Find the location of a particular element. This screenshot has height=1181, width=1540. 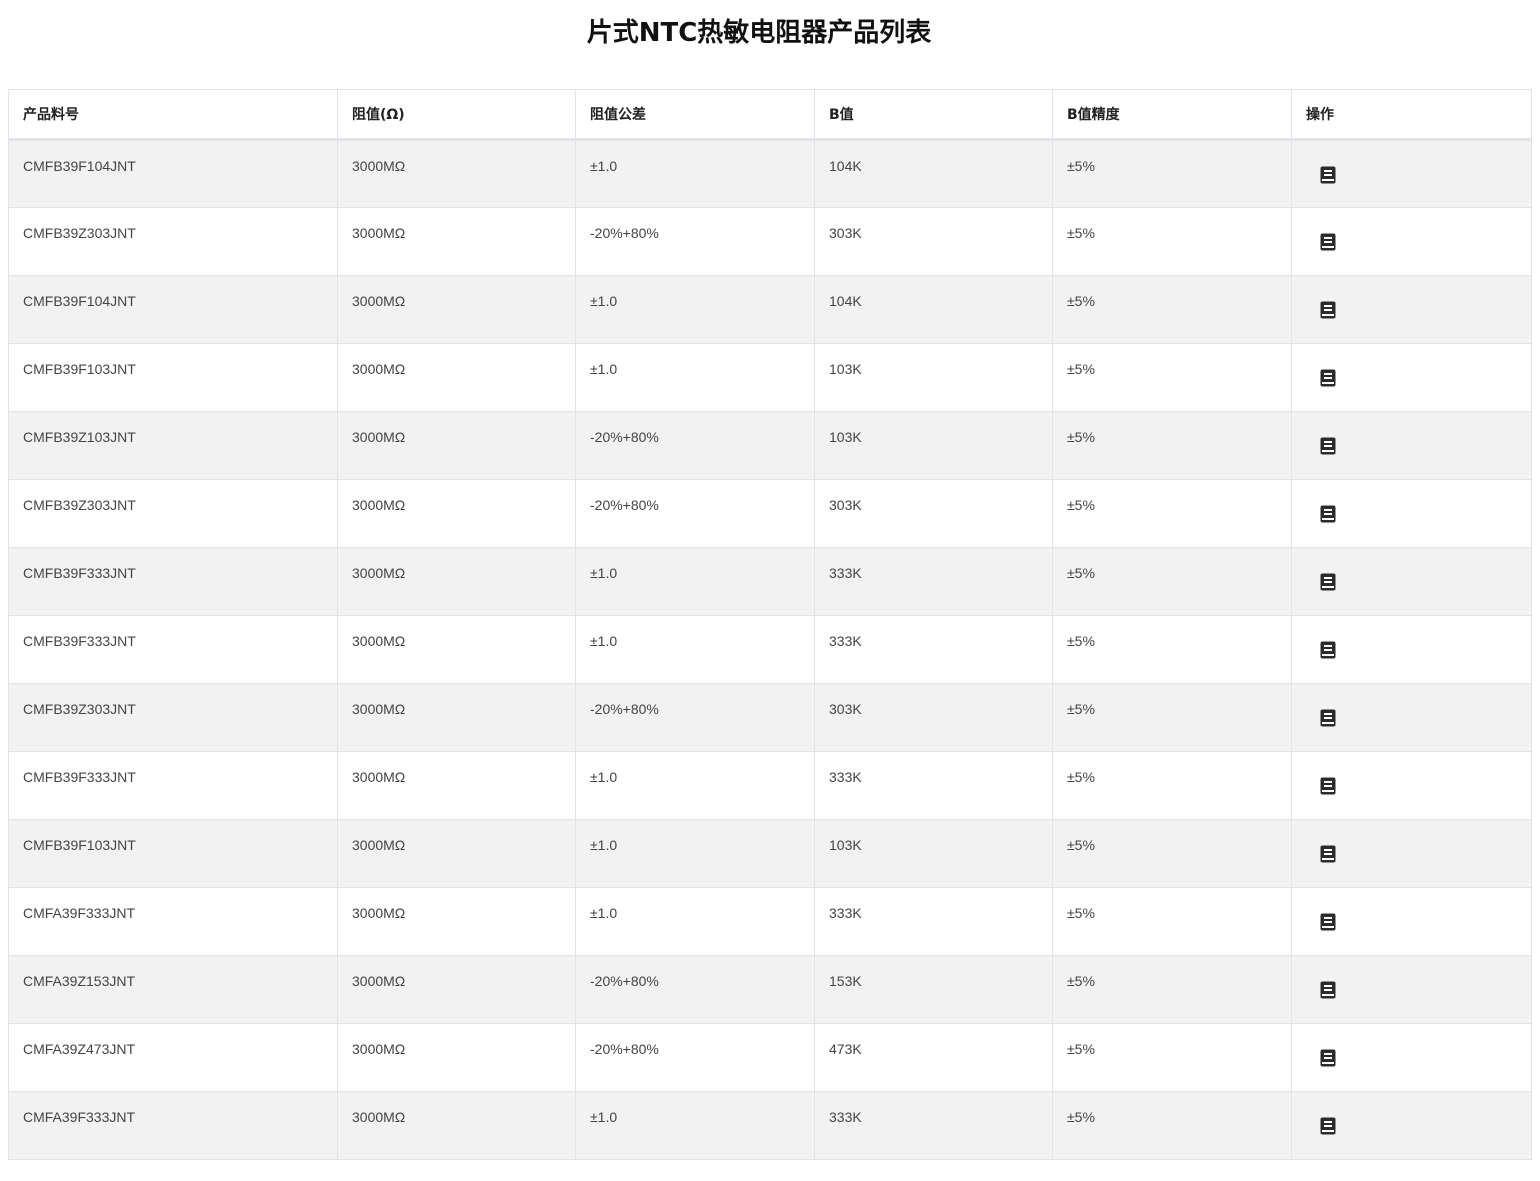

cell-part-number: CMFB39F333JNT is located at coordinates (173, 649).